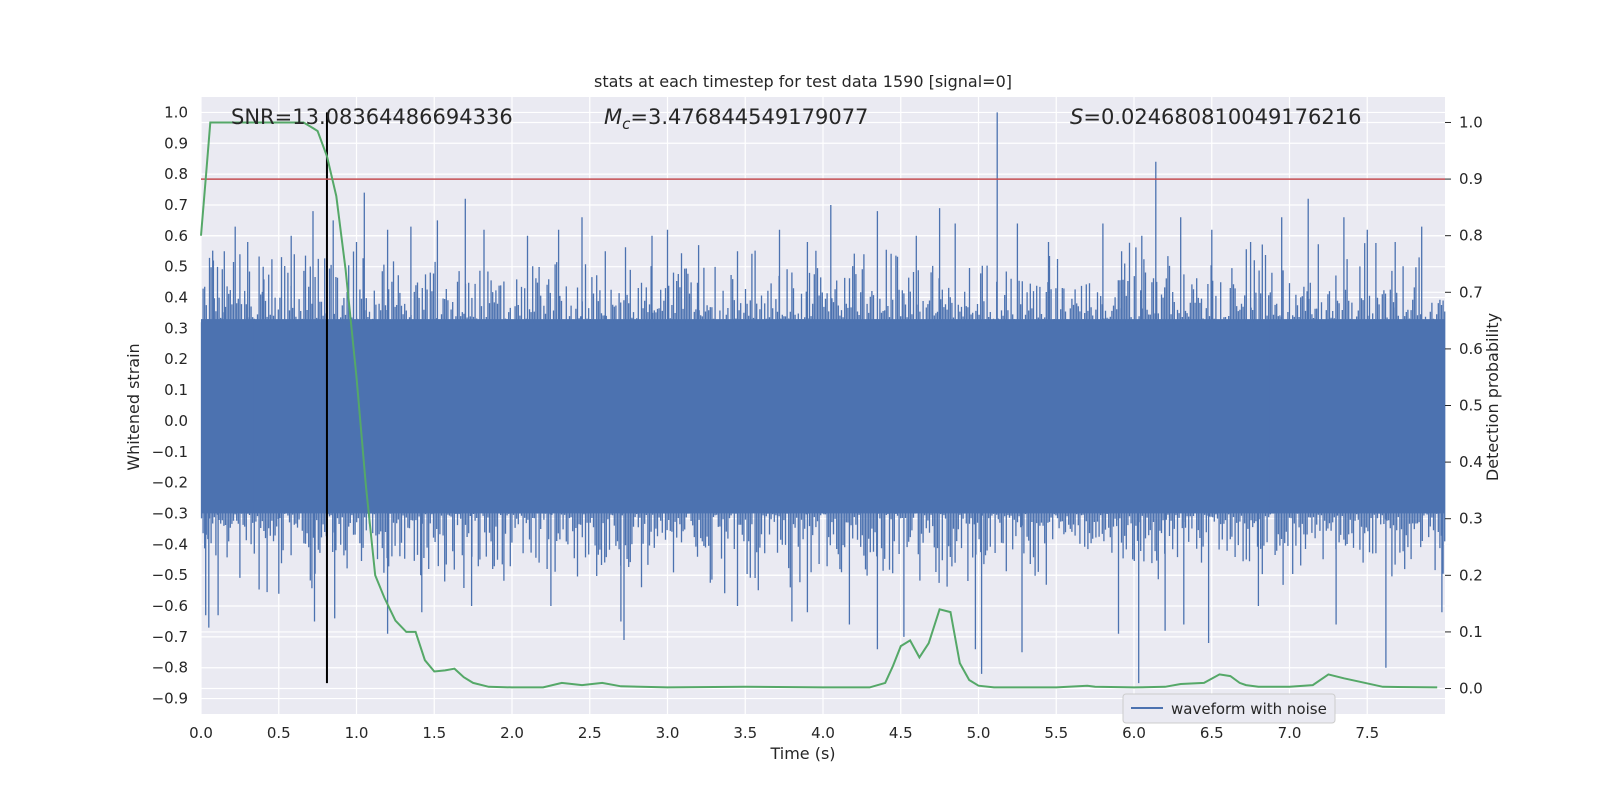 The height and width of the screenshot is (800, 1600). Describe the element at coordinates (176, 298) in the screenshot. I see `y-left-tick-label: 0.4` at that location.